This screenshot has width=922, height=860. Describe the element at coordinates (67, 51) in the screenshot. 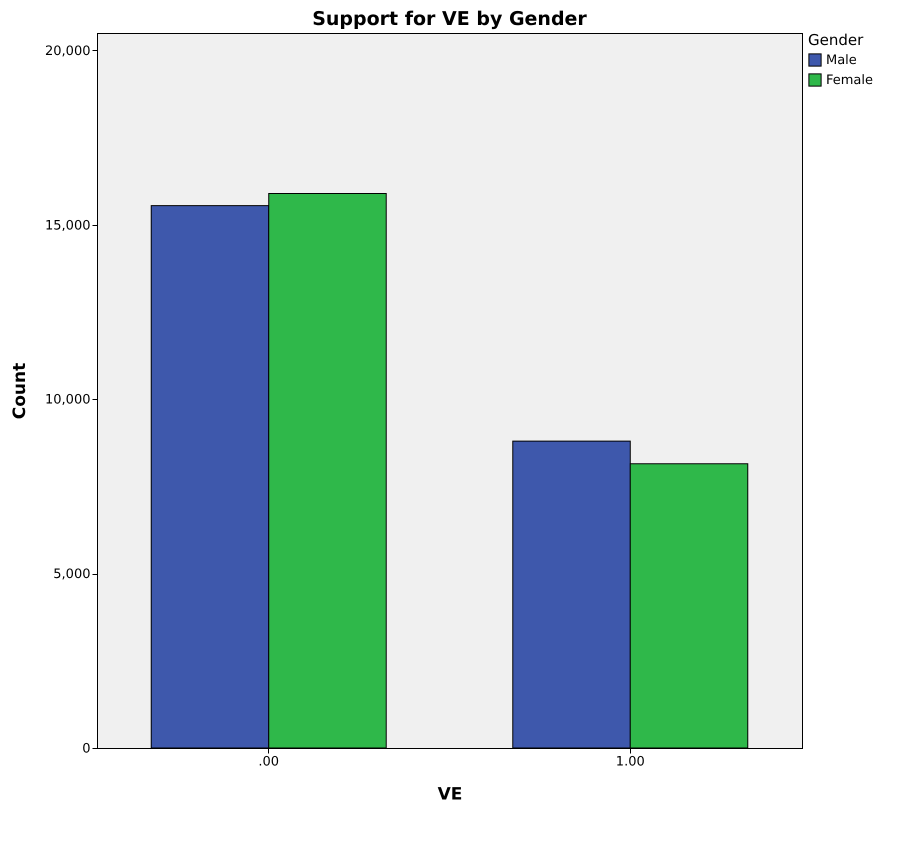

I see `y-tick-label: 20,000` at that location.